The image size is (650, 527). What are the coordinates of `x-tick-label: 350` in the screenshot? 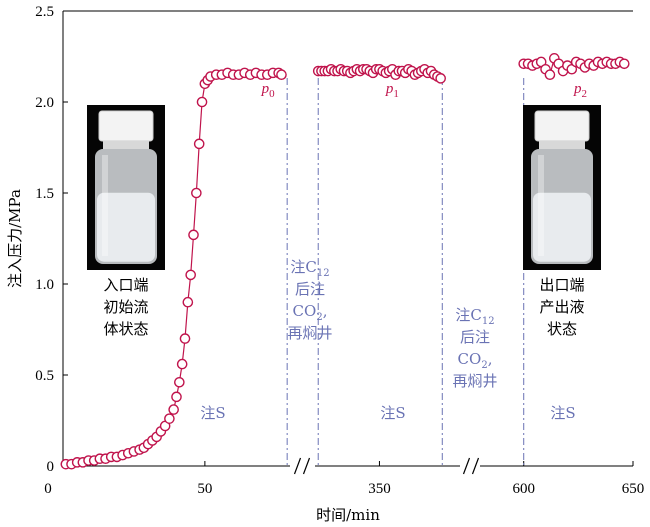 It's located at (379, 489).